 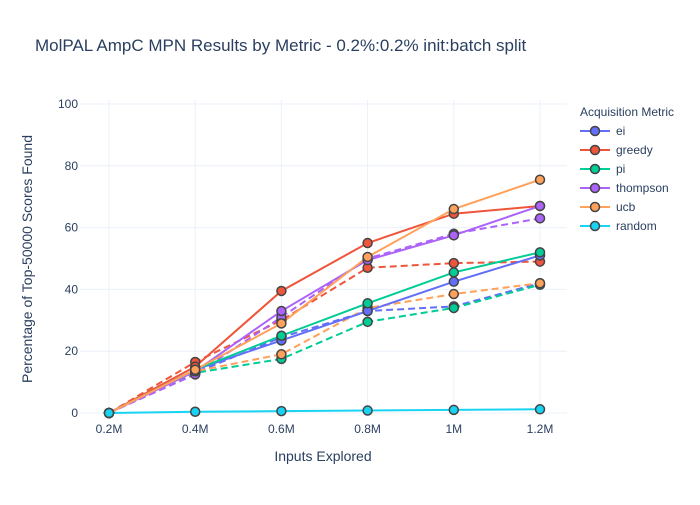 I want to click on legend-item-label: ucb, so click(x=626, y=207).